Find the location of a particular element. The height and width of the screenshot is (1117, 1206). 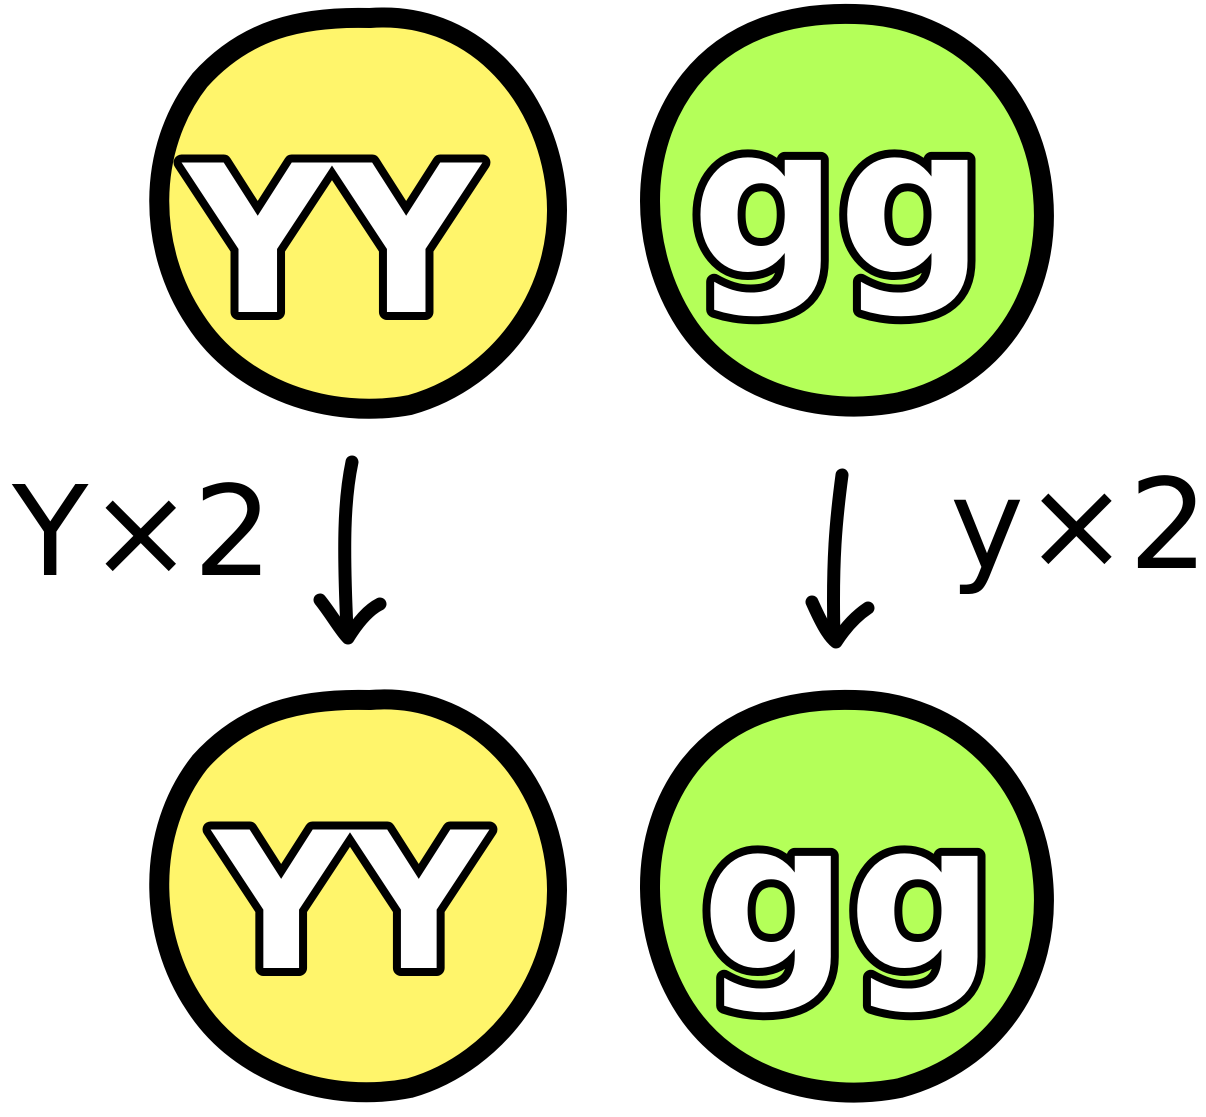

left-arrow-shaft is located at coordinates (348, 546).